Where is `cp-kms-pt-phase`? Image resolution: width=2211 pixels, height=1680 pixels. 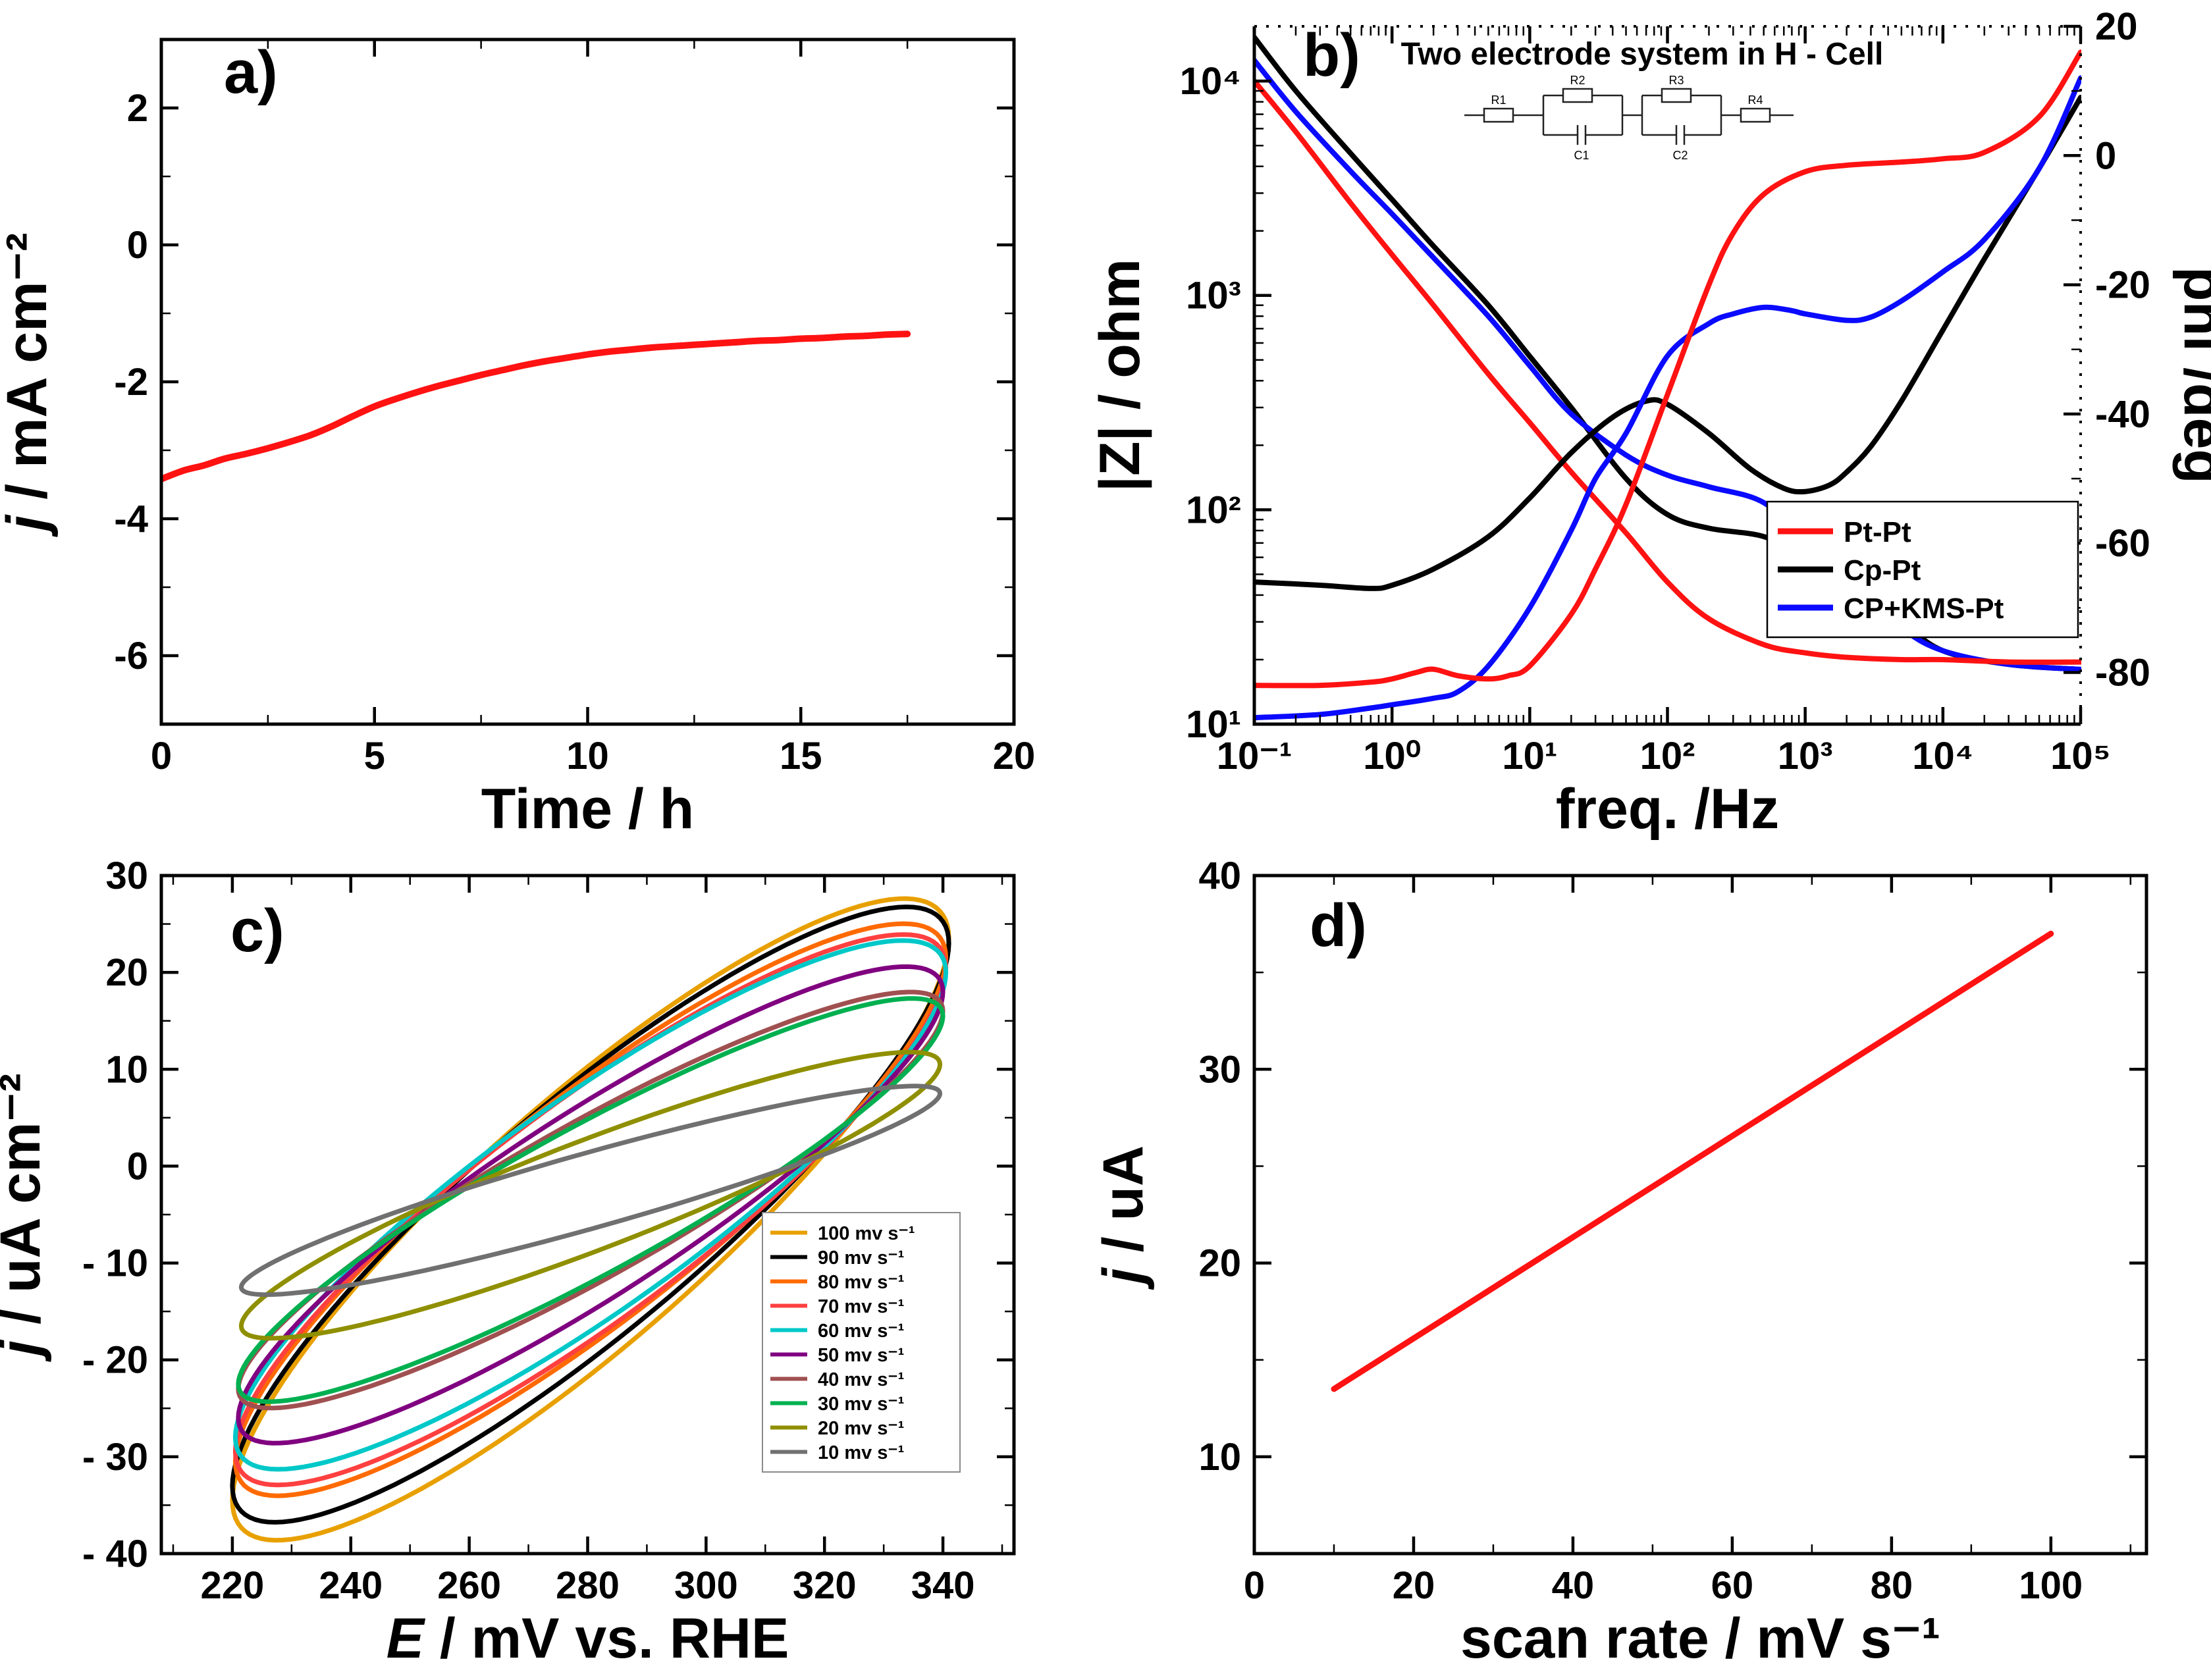
cp-kms-pt-phase is located at coordinates (1667, 398).